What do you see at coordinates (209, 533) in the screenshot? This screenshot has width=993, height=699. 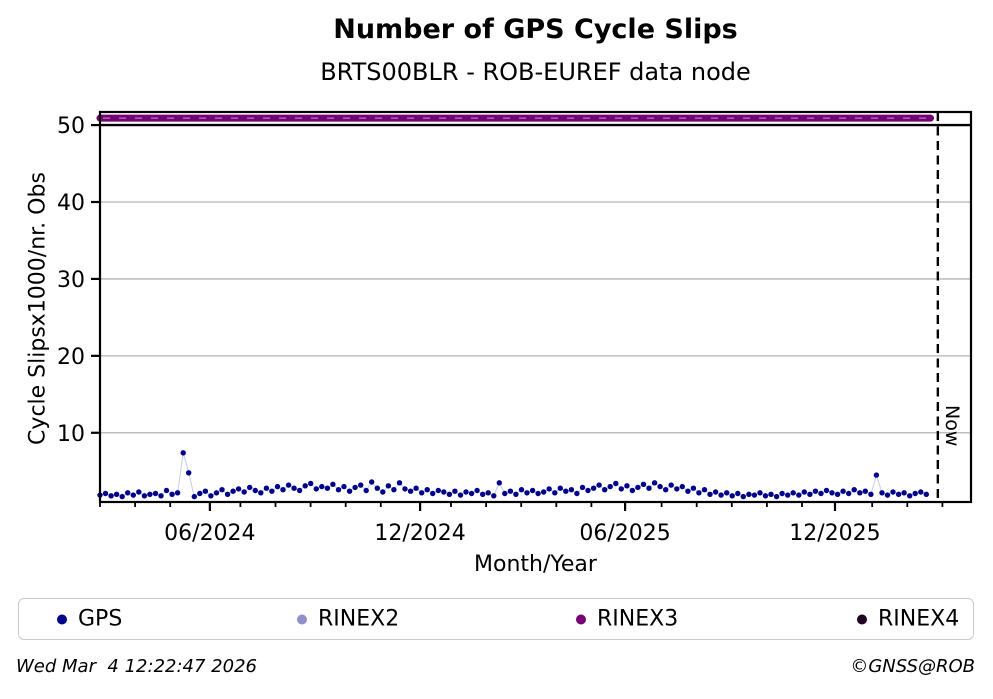 I see `x-tick-label: 06/2024` at bounding box center [209, 533].